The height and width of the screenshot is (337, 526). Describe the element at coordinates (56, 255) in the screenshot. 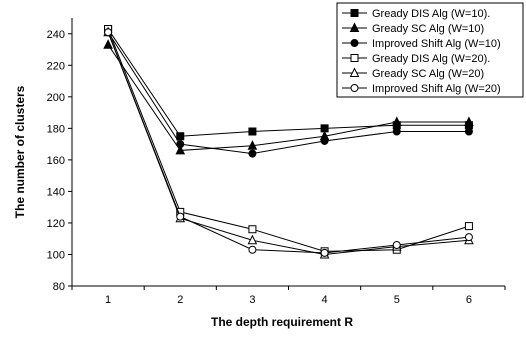

I see `y-tick-label: 100` at that location.